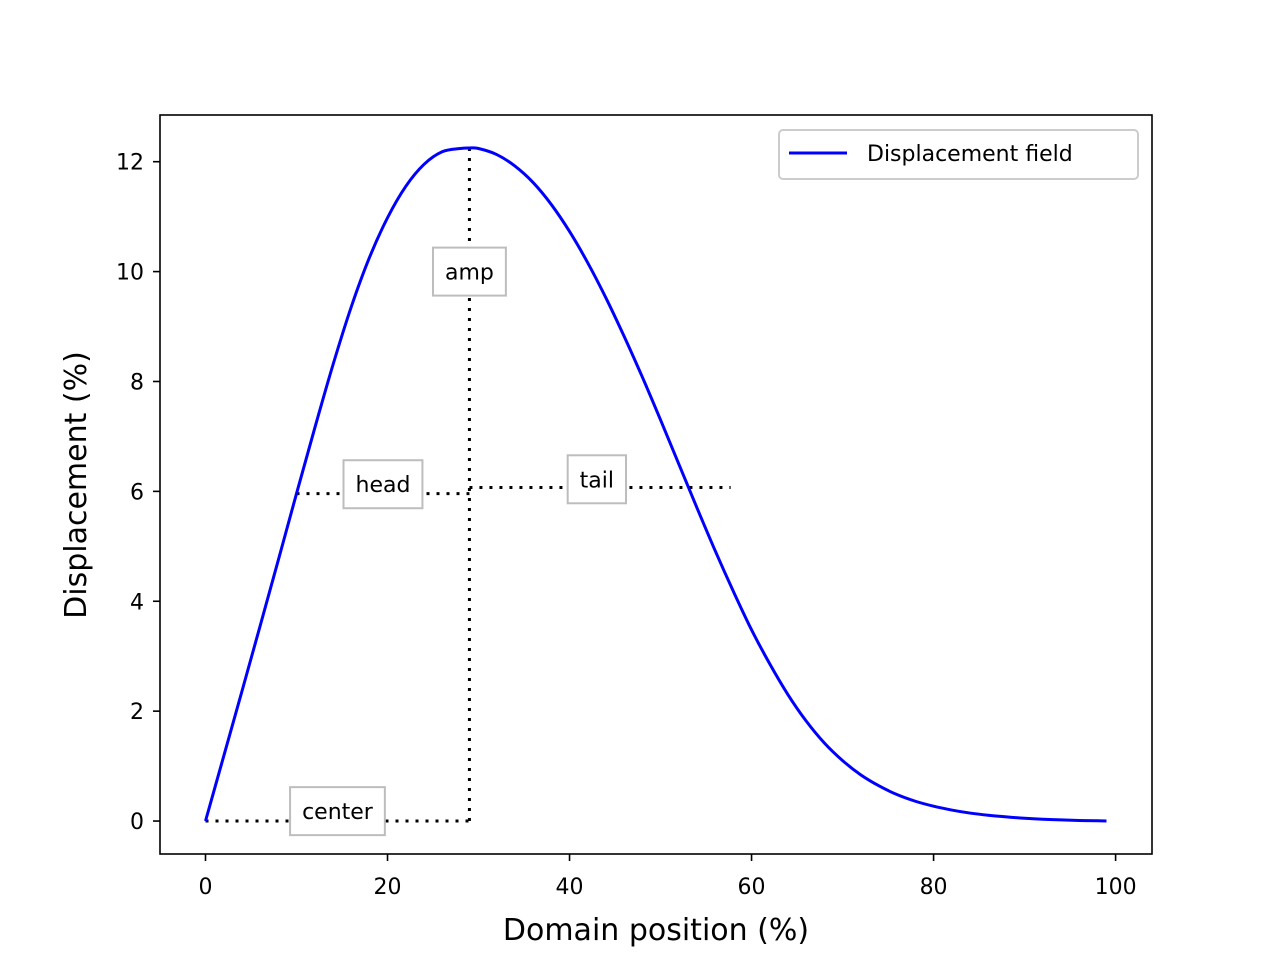  What do you see at coordinates (934, 887) in the screenshot?
I see `x-tick-label: 80` at bounding box center [934, 887].